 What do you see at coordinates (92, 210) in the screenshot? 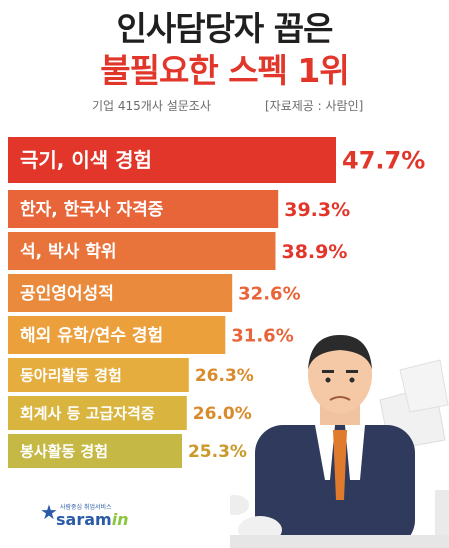
I see `bar-label-2: 한자, 한국사 자격증` at bounding box center [92, 210].